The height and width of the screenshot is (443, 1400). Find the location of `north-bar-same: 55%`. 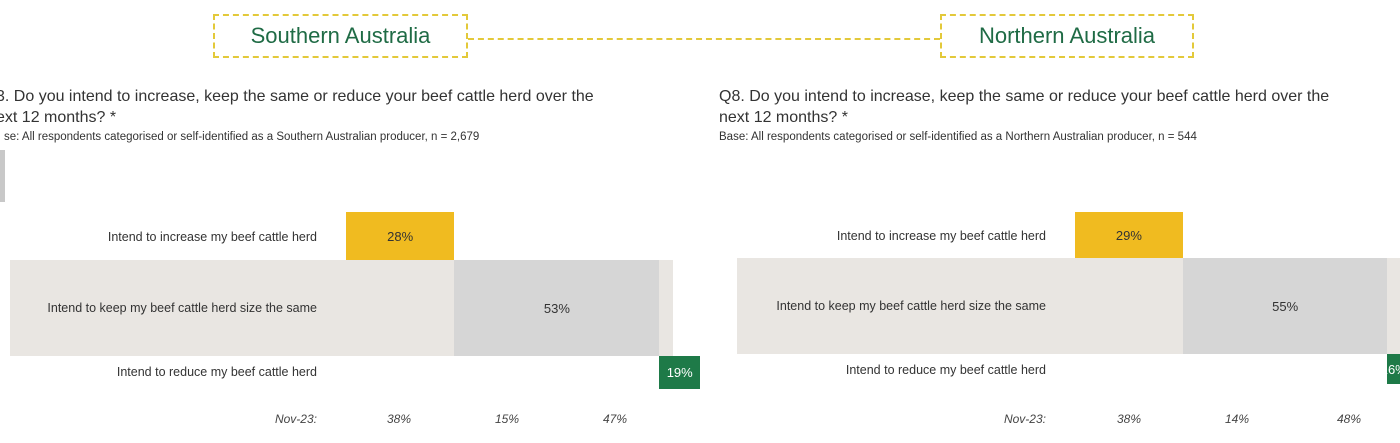

north-bar-same: 55% is located at coordinates (1285, 306).